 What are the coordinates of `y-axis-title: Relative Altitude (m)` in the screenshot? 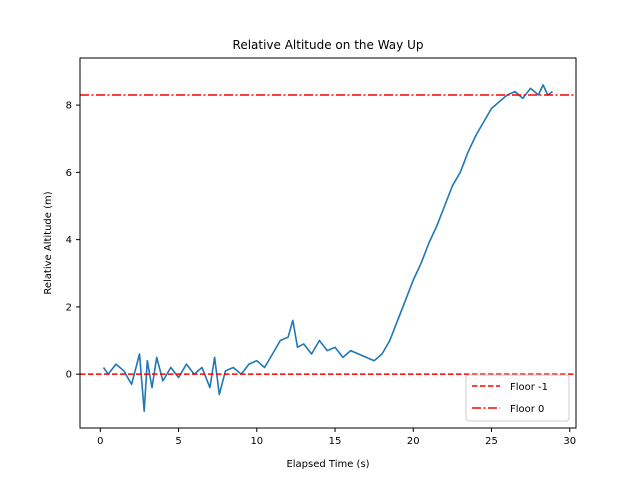 It's located at (48, 242).